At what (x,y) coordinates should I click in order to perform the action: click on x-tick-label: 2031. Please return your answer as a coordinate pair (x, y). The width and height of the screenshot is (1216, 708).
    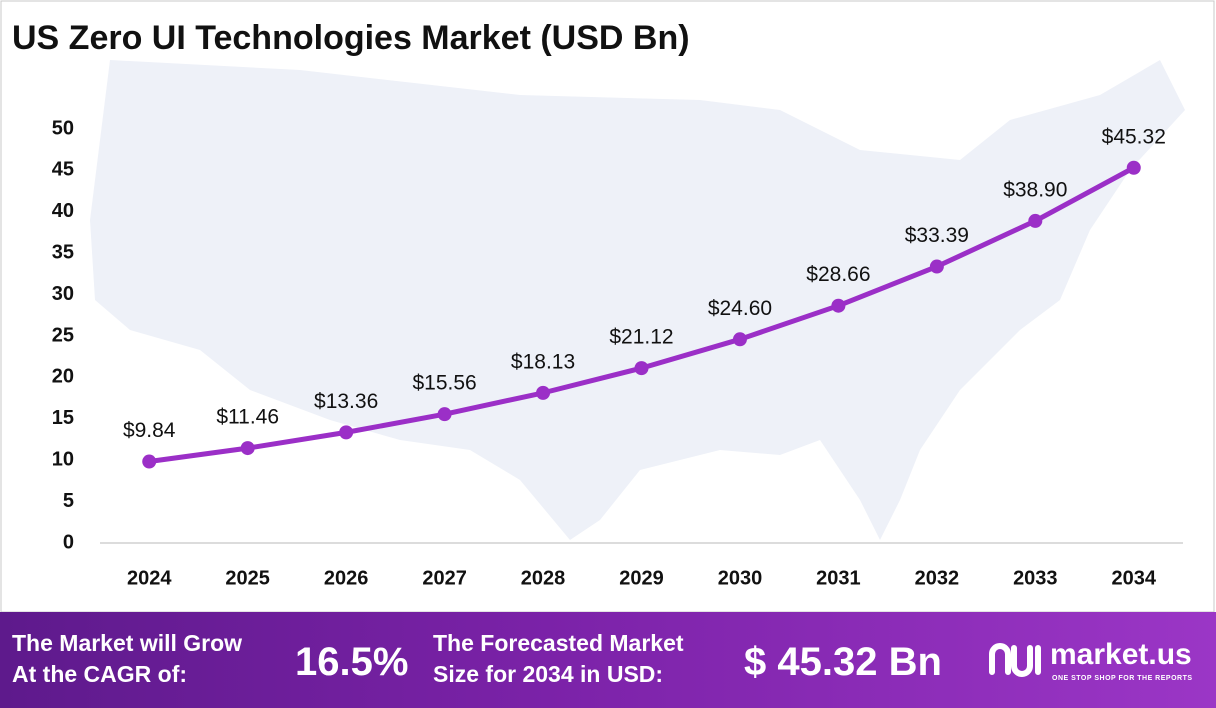
    Looking at the image, I should click on (838, 578).